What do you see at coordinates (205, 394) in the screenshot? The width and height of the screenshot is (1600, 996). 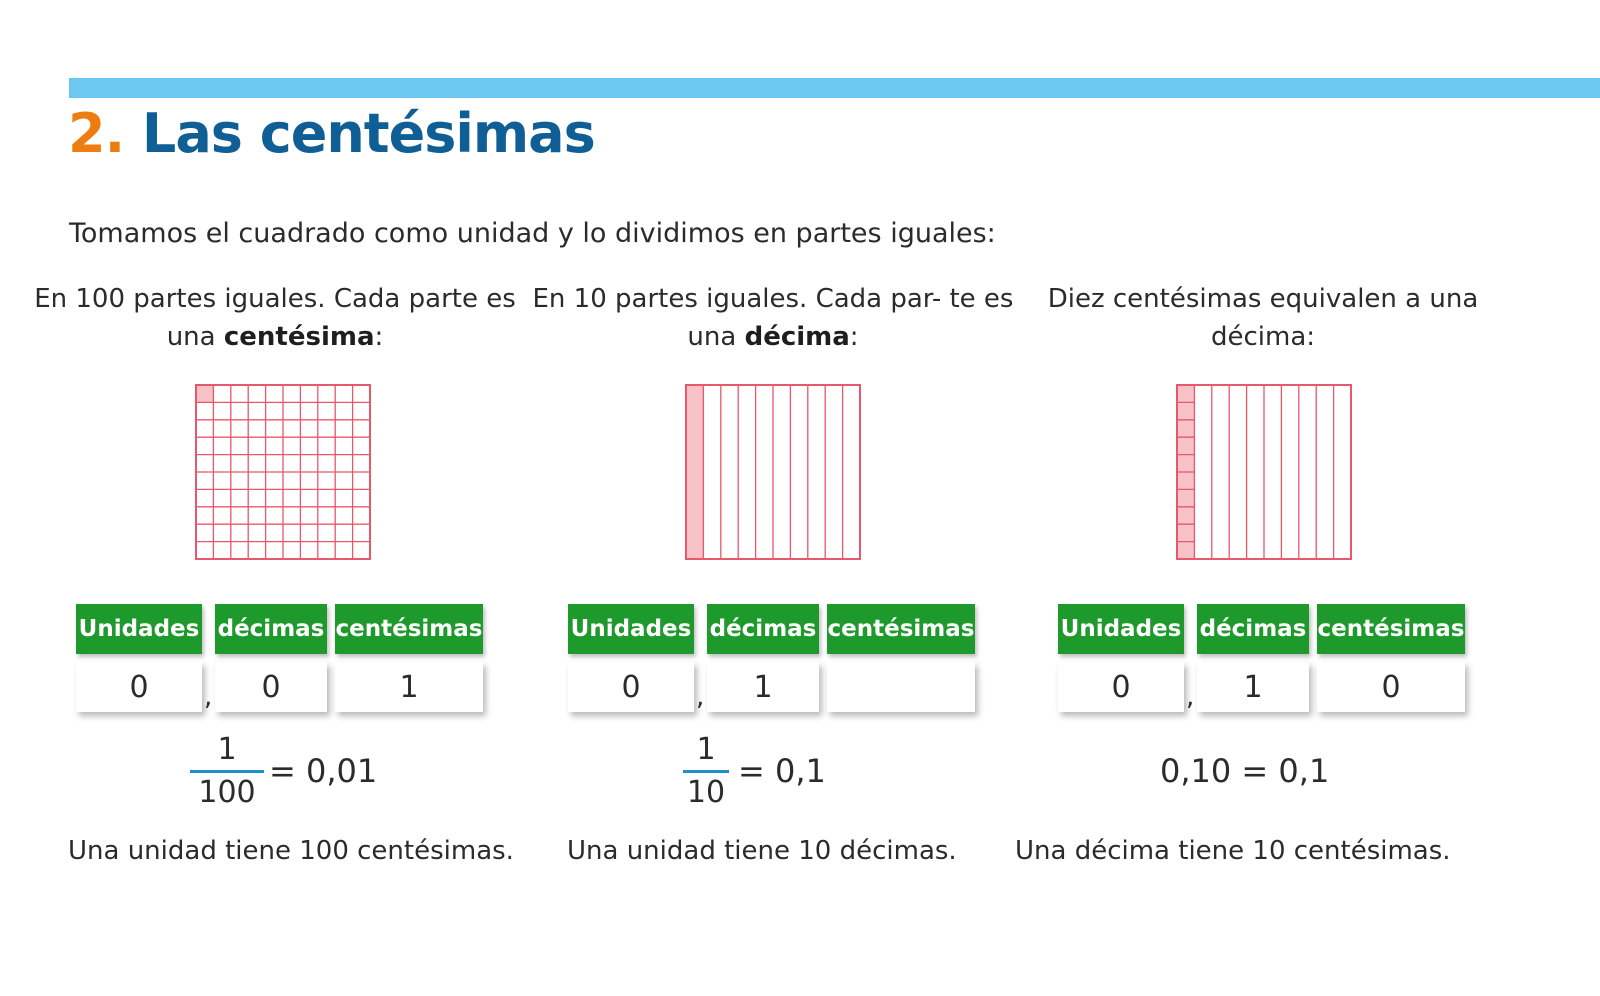 I see `shaded-hundredth` at bounding box center [205, 394].